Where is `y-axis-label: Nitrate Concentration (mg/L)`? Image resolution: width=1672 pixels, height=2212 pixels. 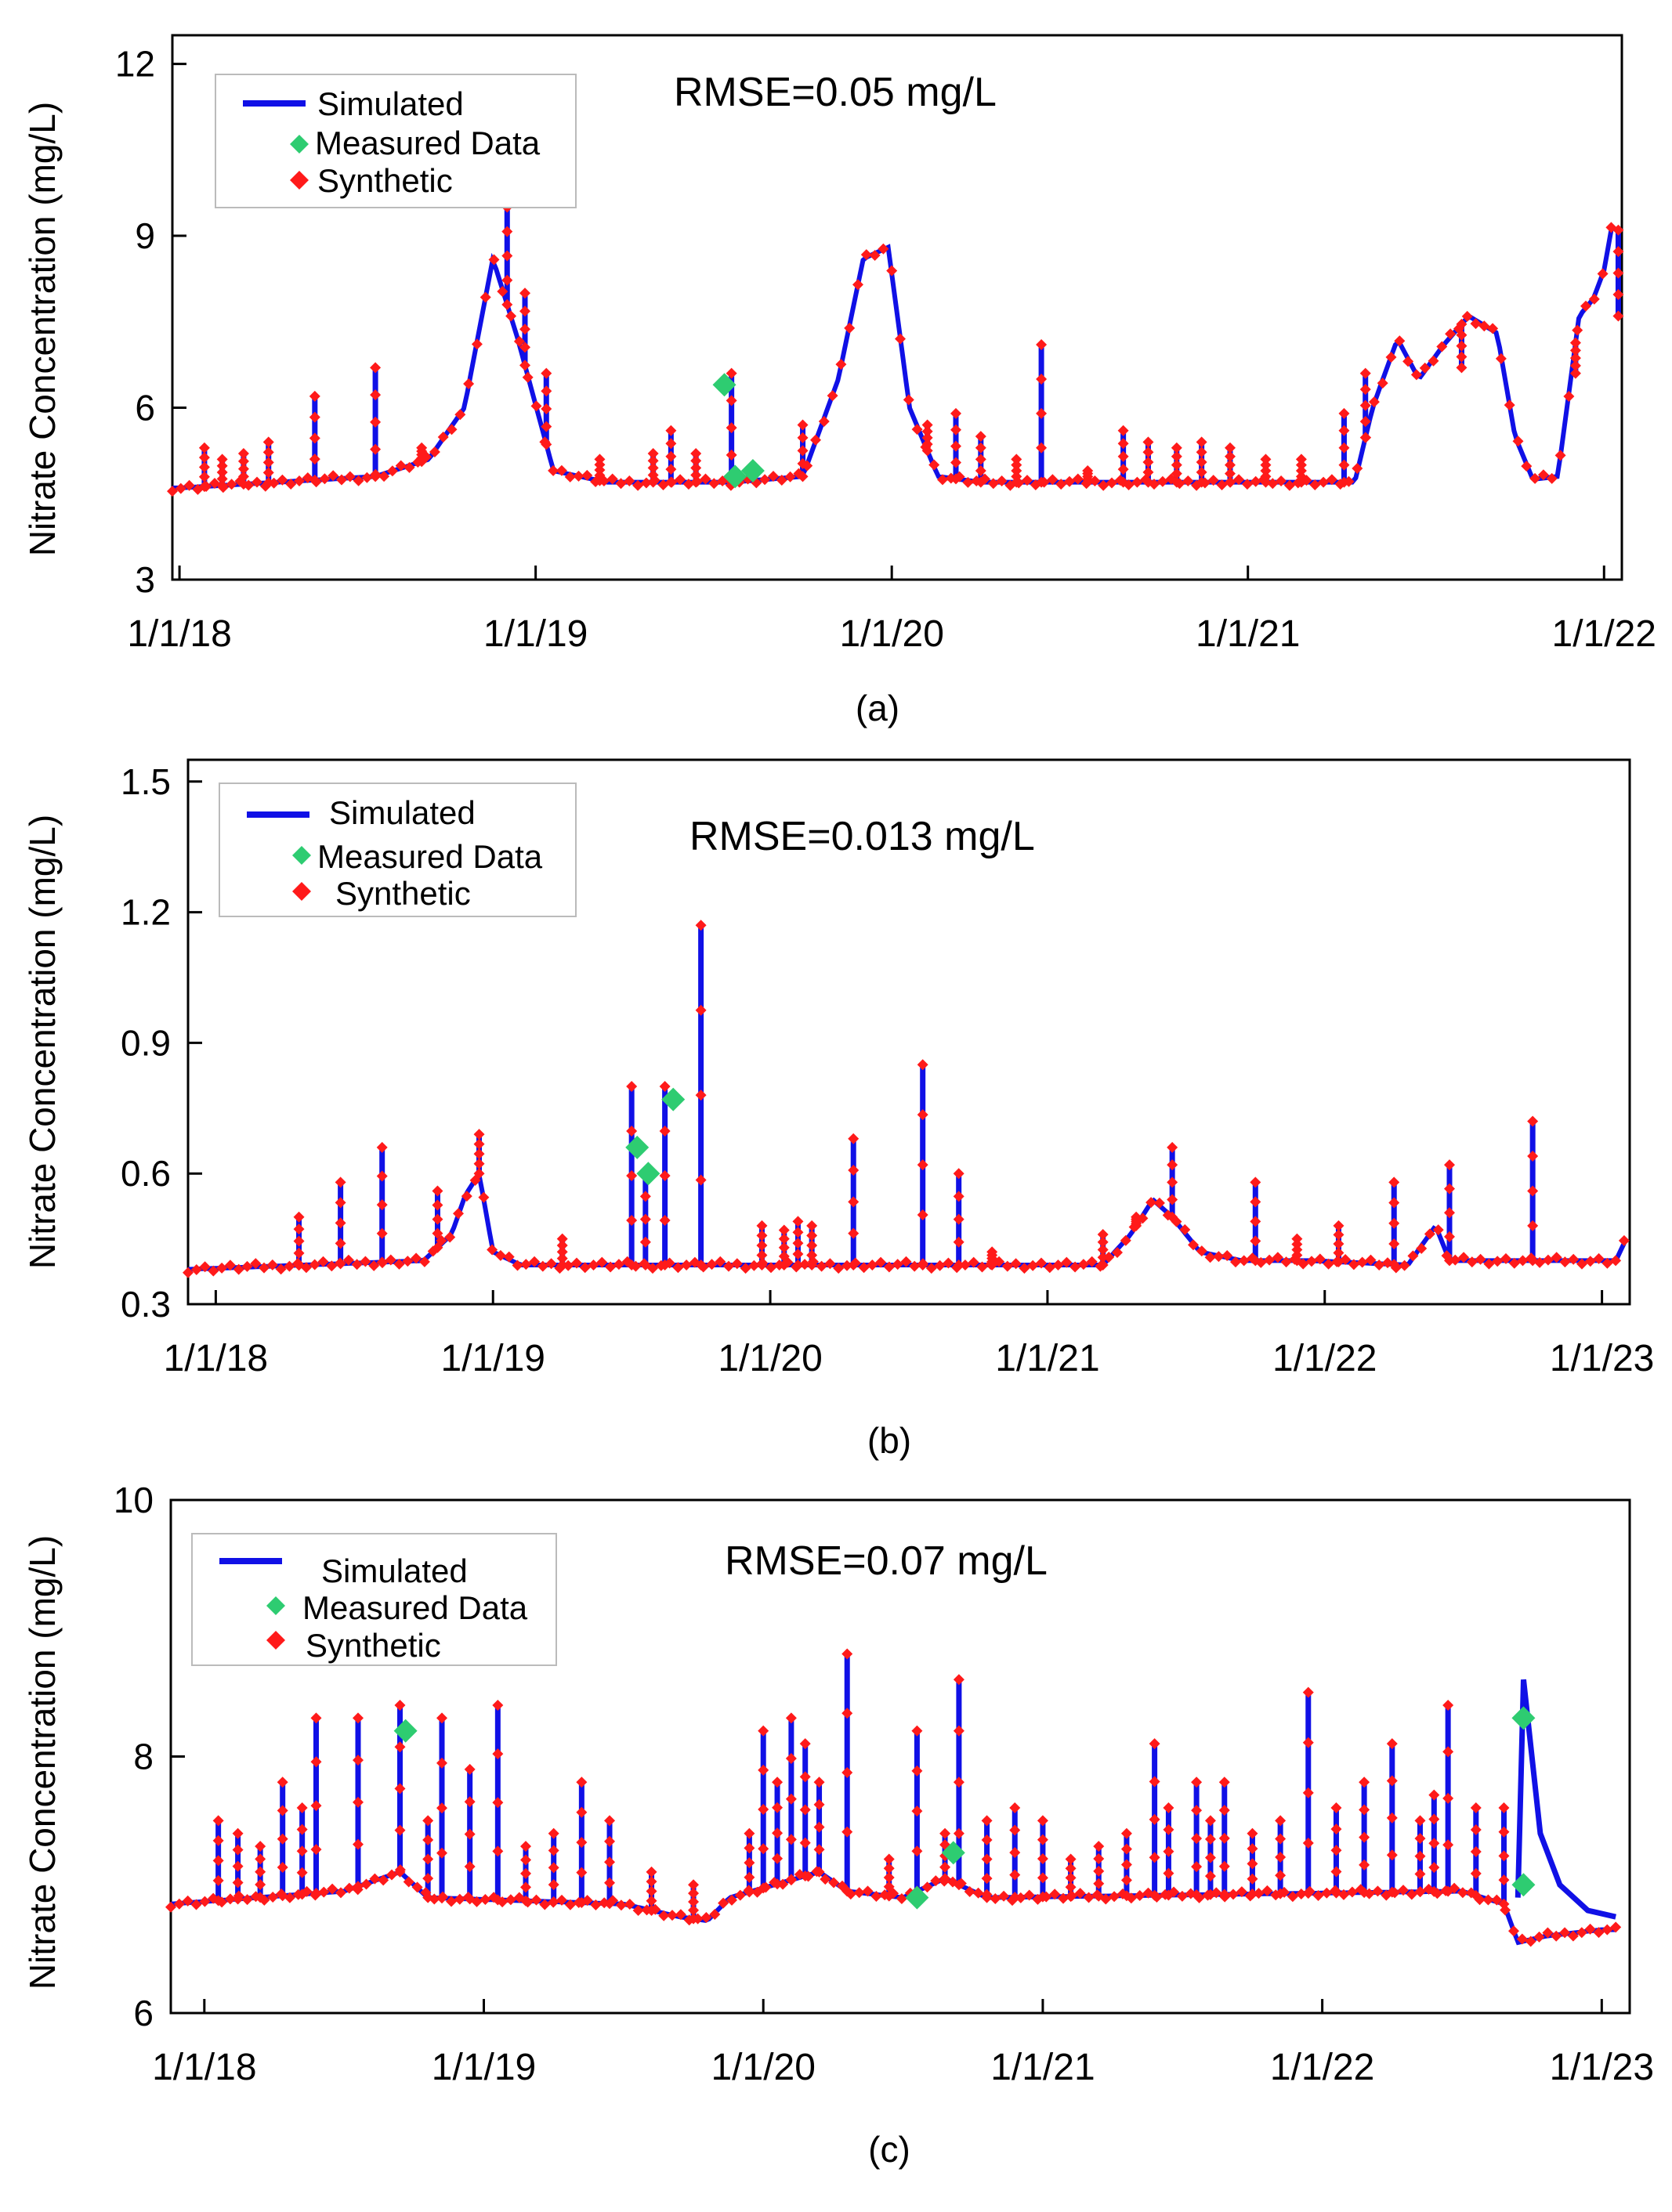 y-axis-label: Nitrate Concentration (mg/L) is located at coordinates (42, 1042).